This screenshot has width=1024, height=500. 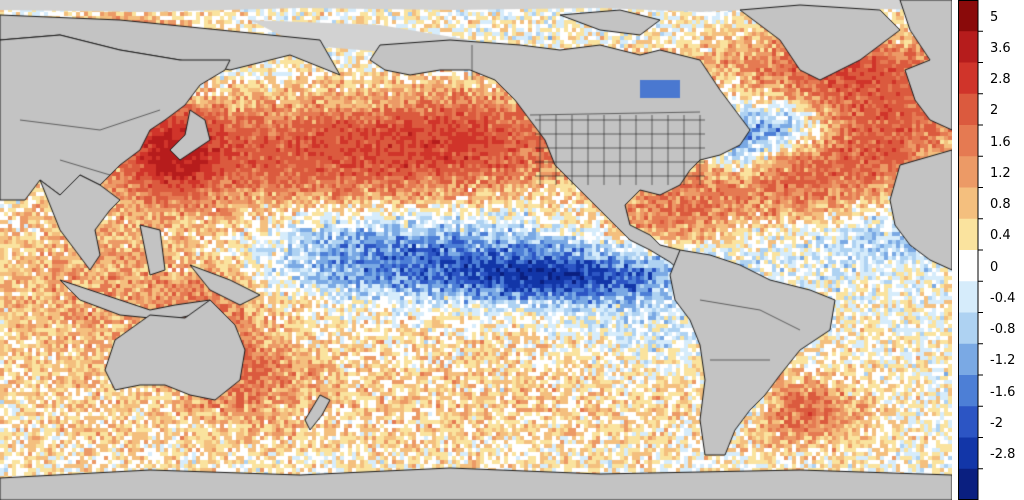 What do you see at coordinates (1003, 455) in the screenshot?
I see `colorbar-tick-label: -2.8` at bounding box center [1003, 455].